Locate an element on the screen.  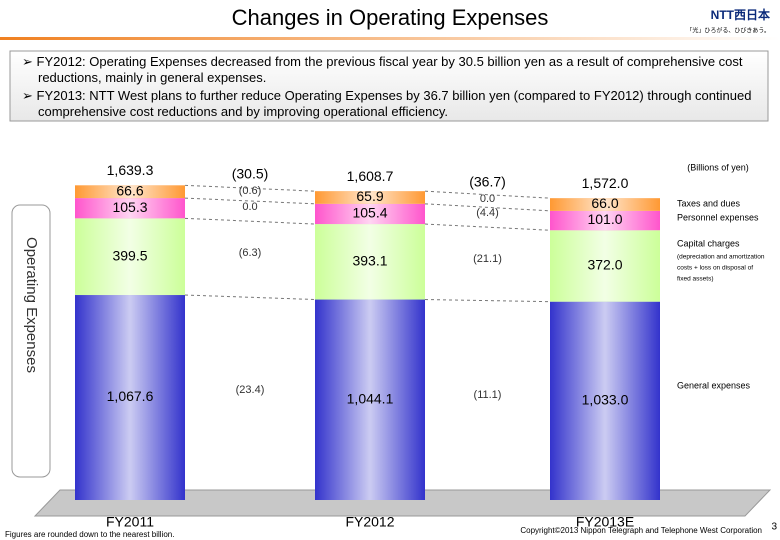
value-label: 393.1 is located at coordinates (369, 260).